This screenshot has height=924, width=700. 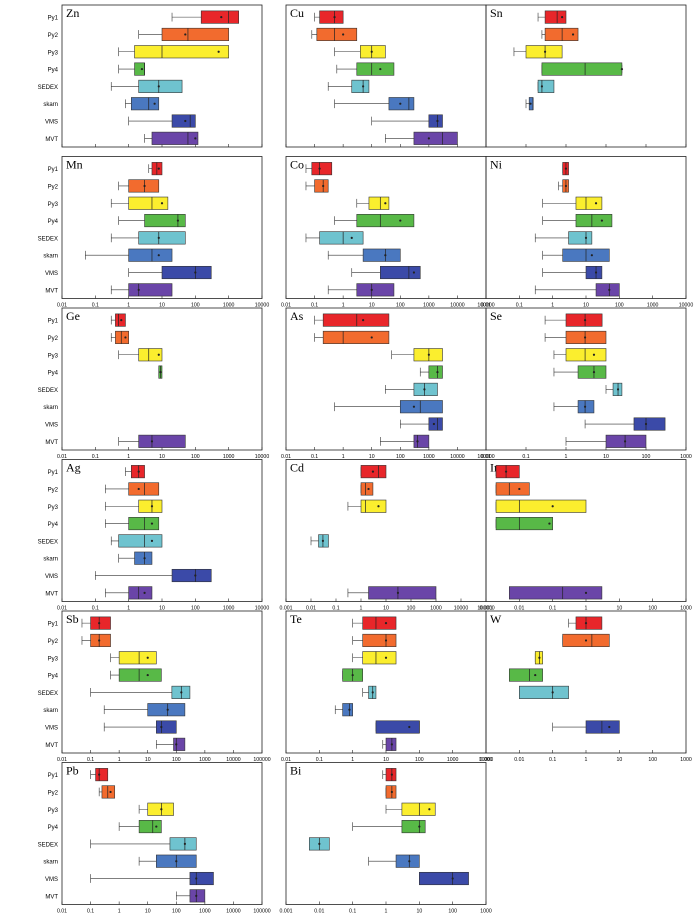 I want to click on category-label: Py1, so click(x=53, y=776).